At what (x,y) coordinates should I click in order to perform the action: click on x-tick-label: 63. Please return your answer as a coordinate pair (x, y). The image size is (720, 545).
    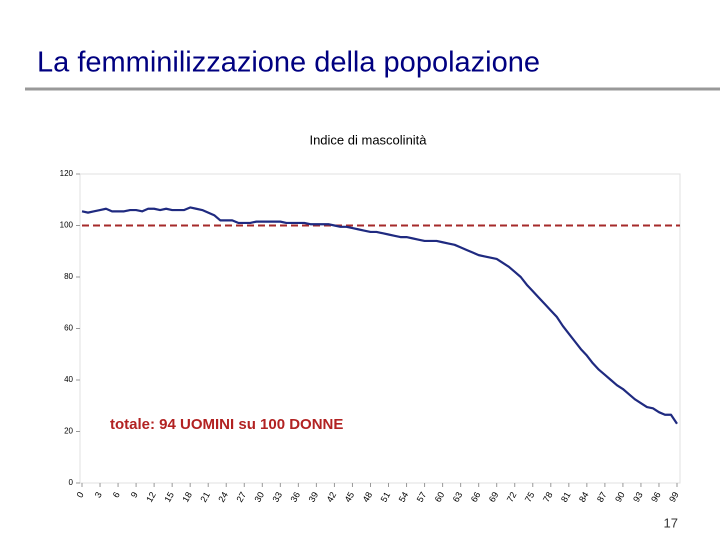
    Looking at the image, I should click on (458, 497).